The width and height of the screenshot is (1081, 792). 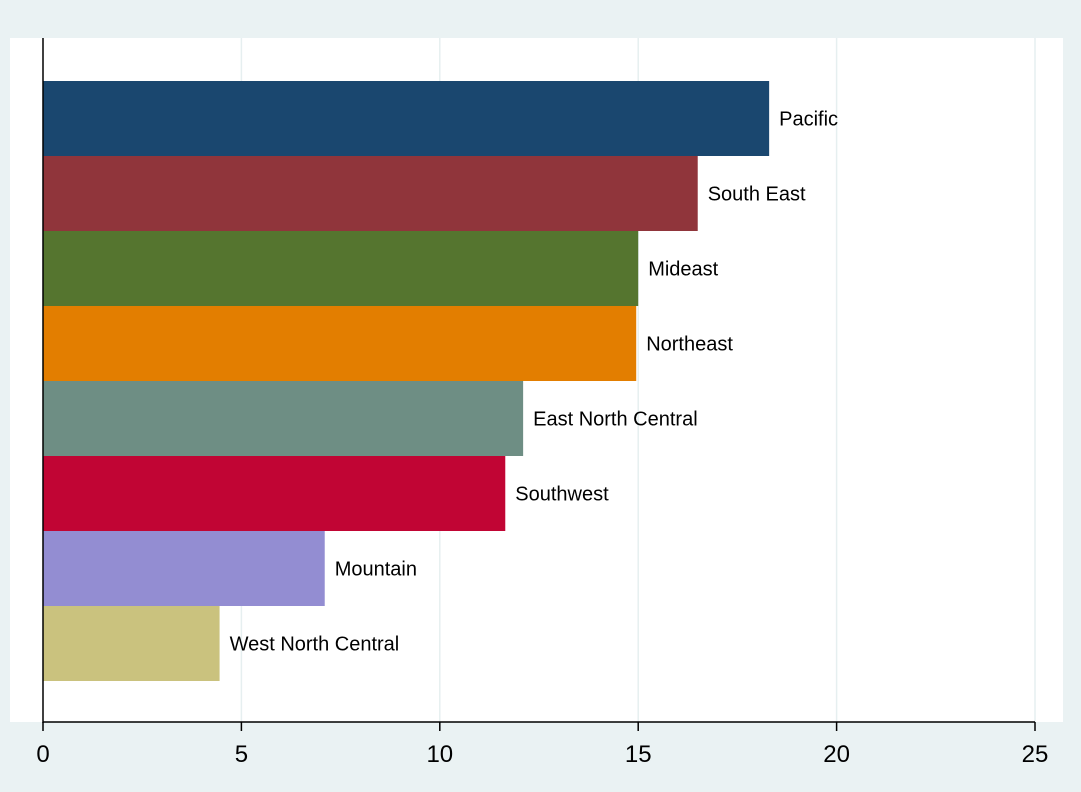 What do you see at coordinates (683, 270) in the screenshot?
I see `bar-label-mideast: Mideast` at bounding box center [683, 270].